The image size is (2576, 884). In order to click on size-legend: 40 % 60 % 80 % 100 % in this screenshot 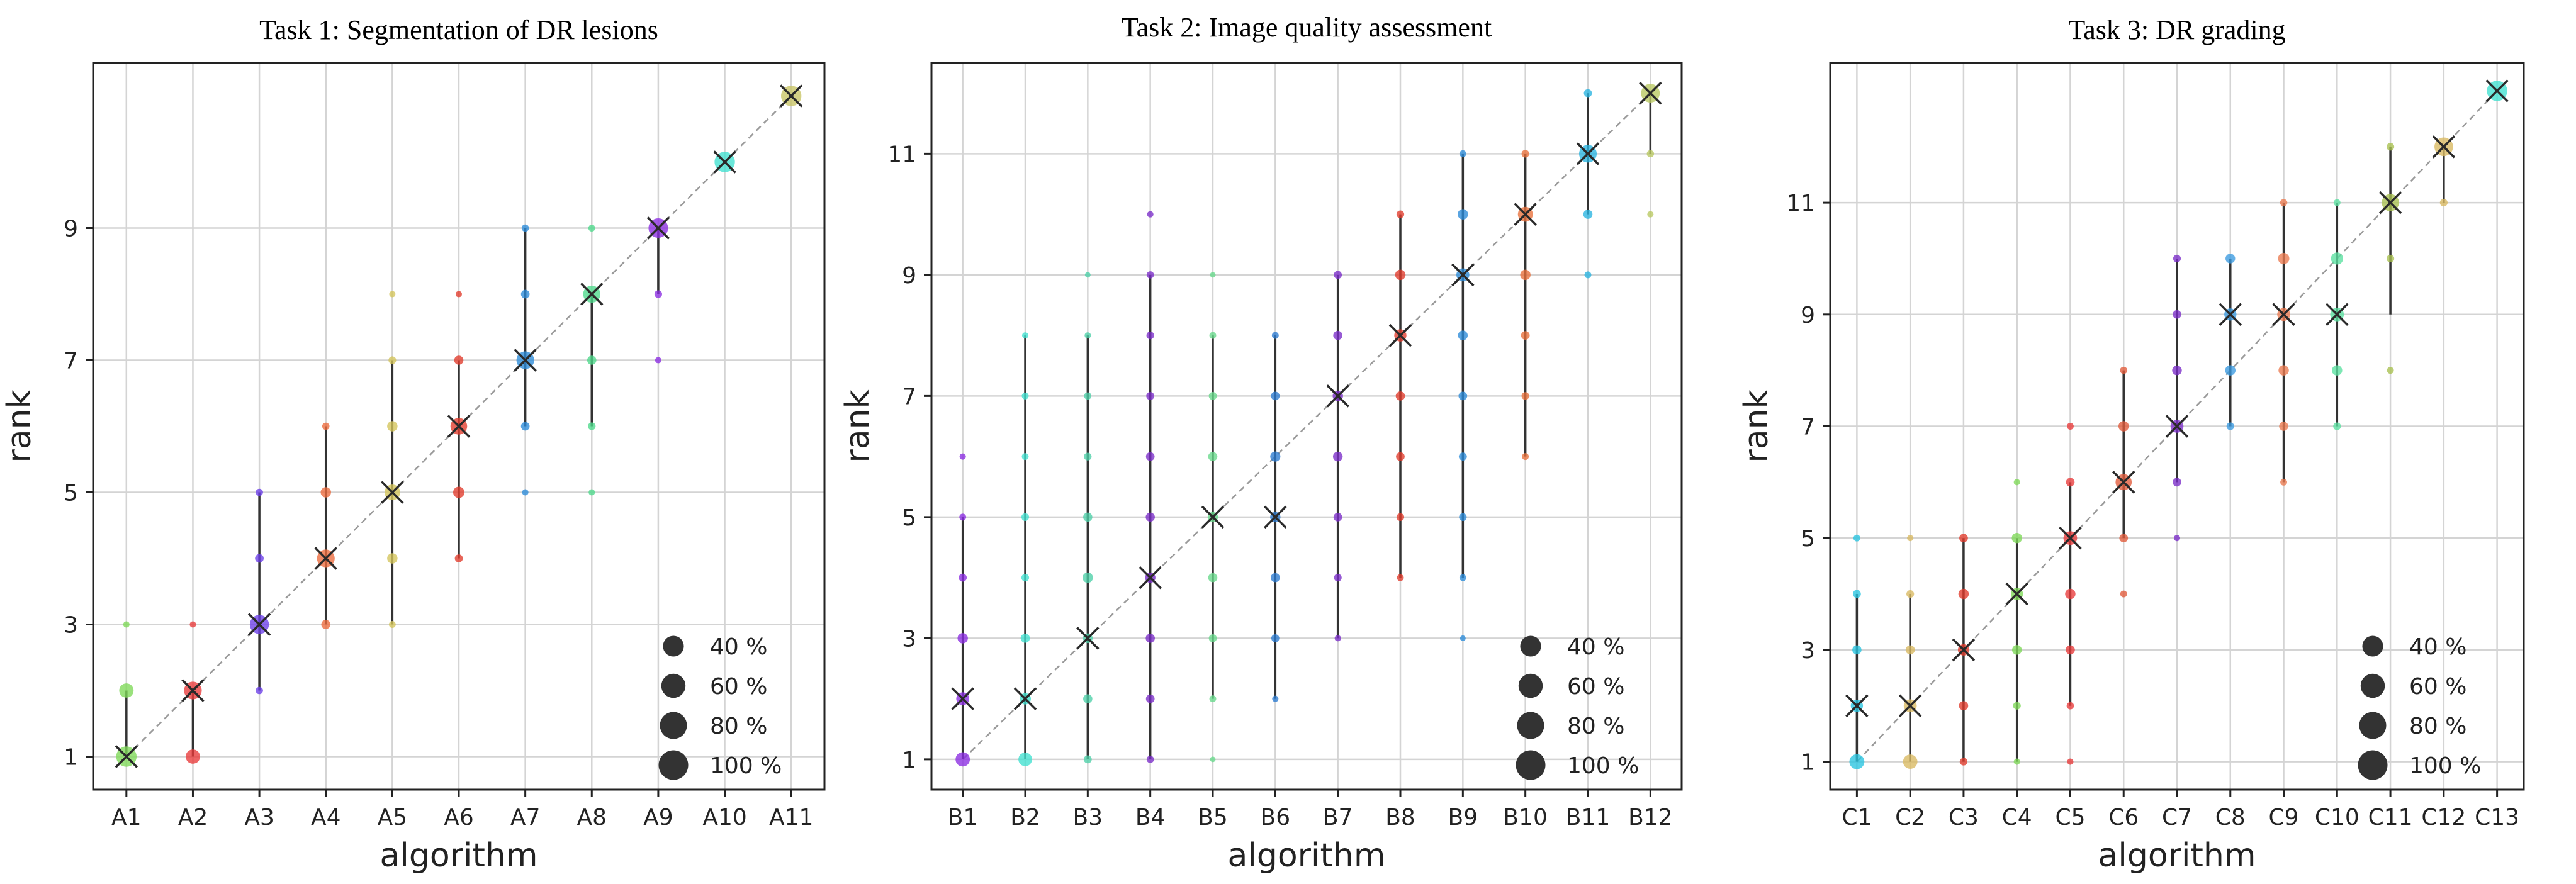, I will do `click(2419, 707)`.